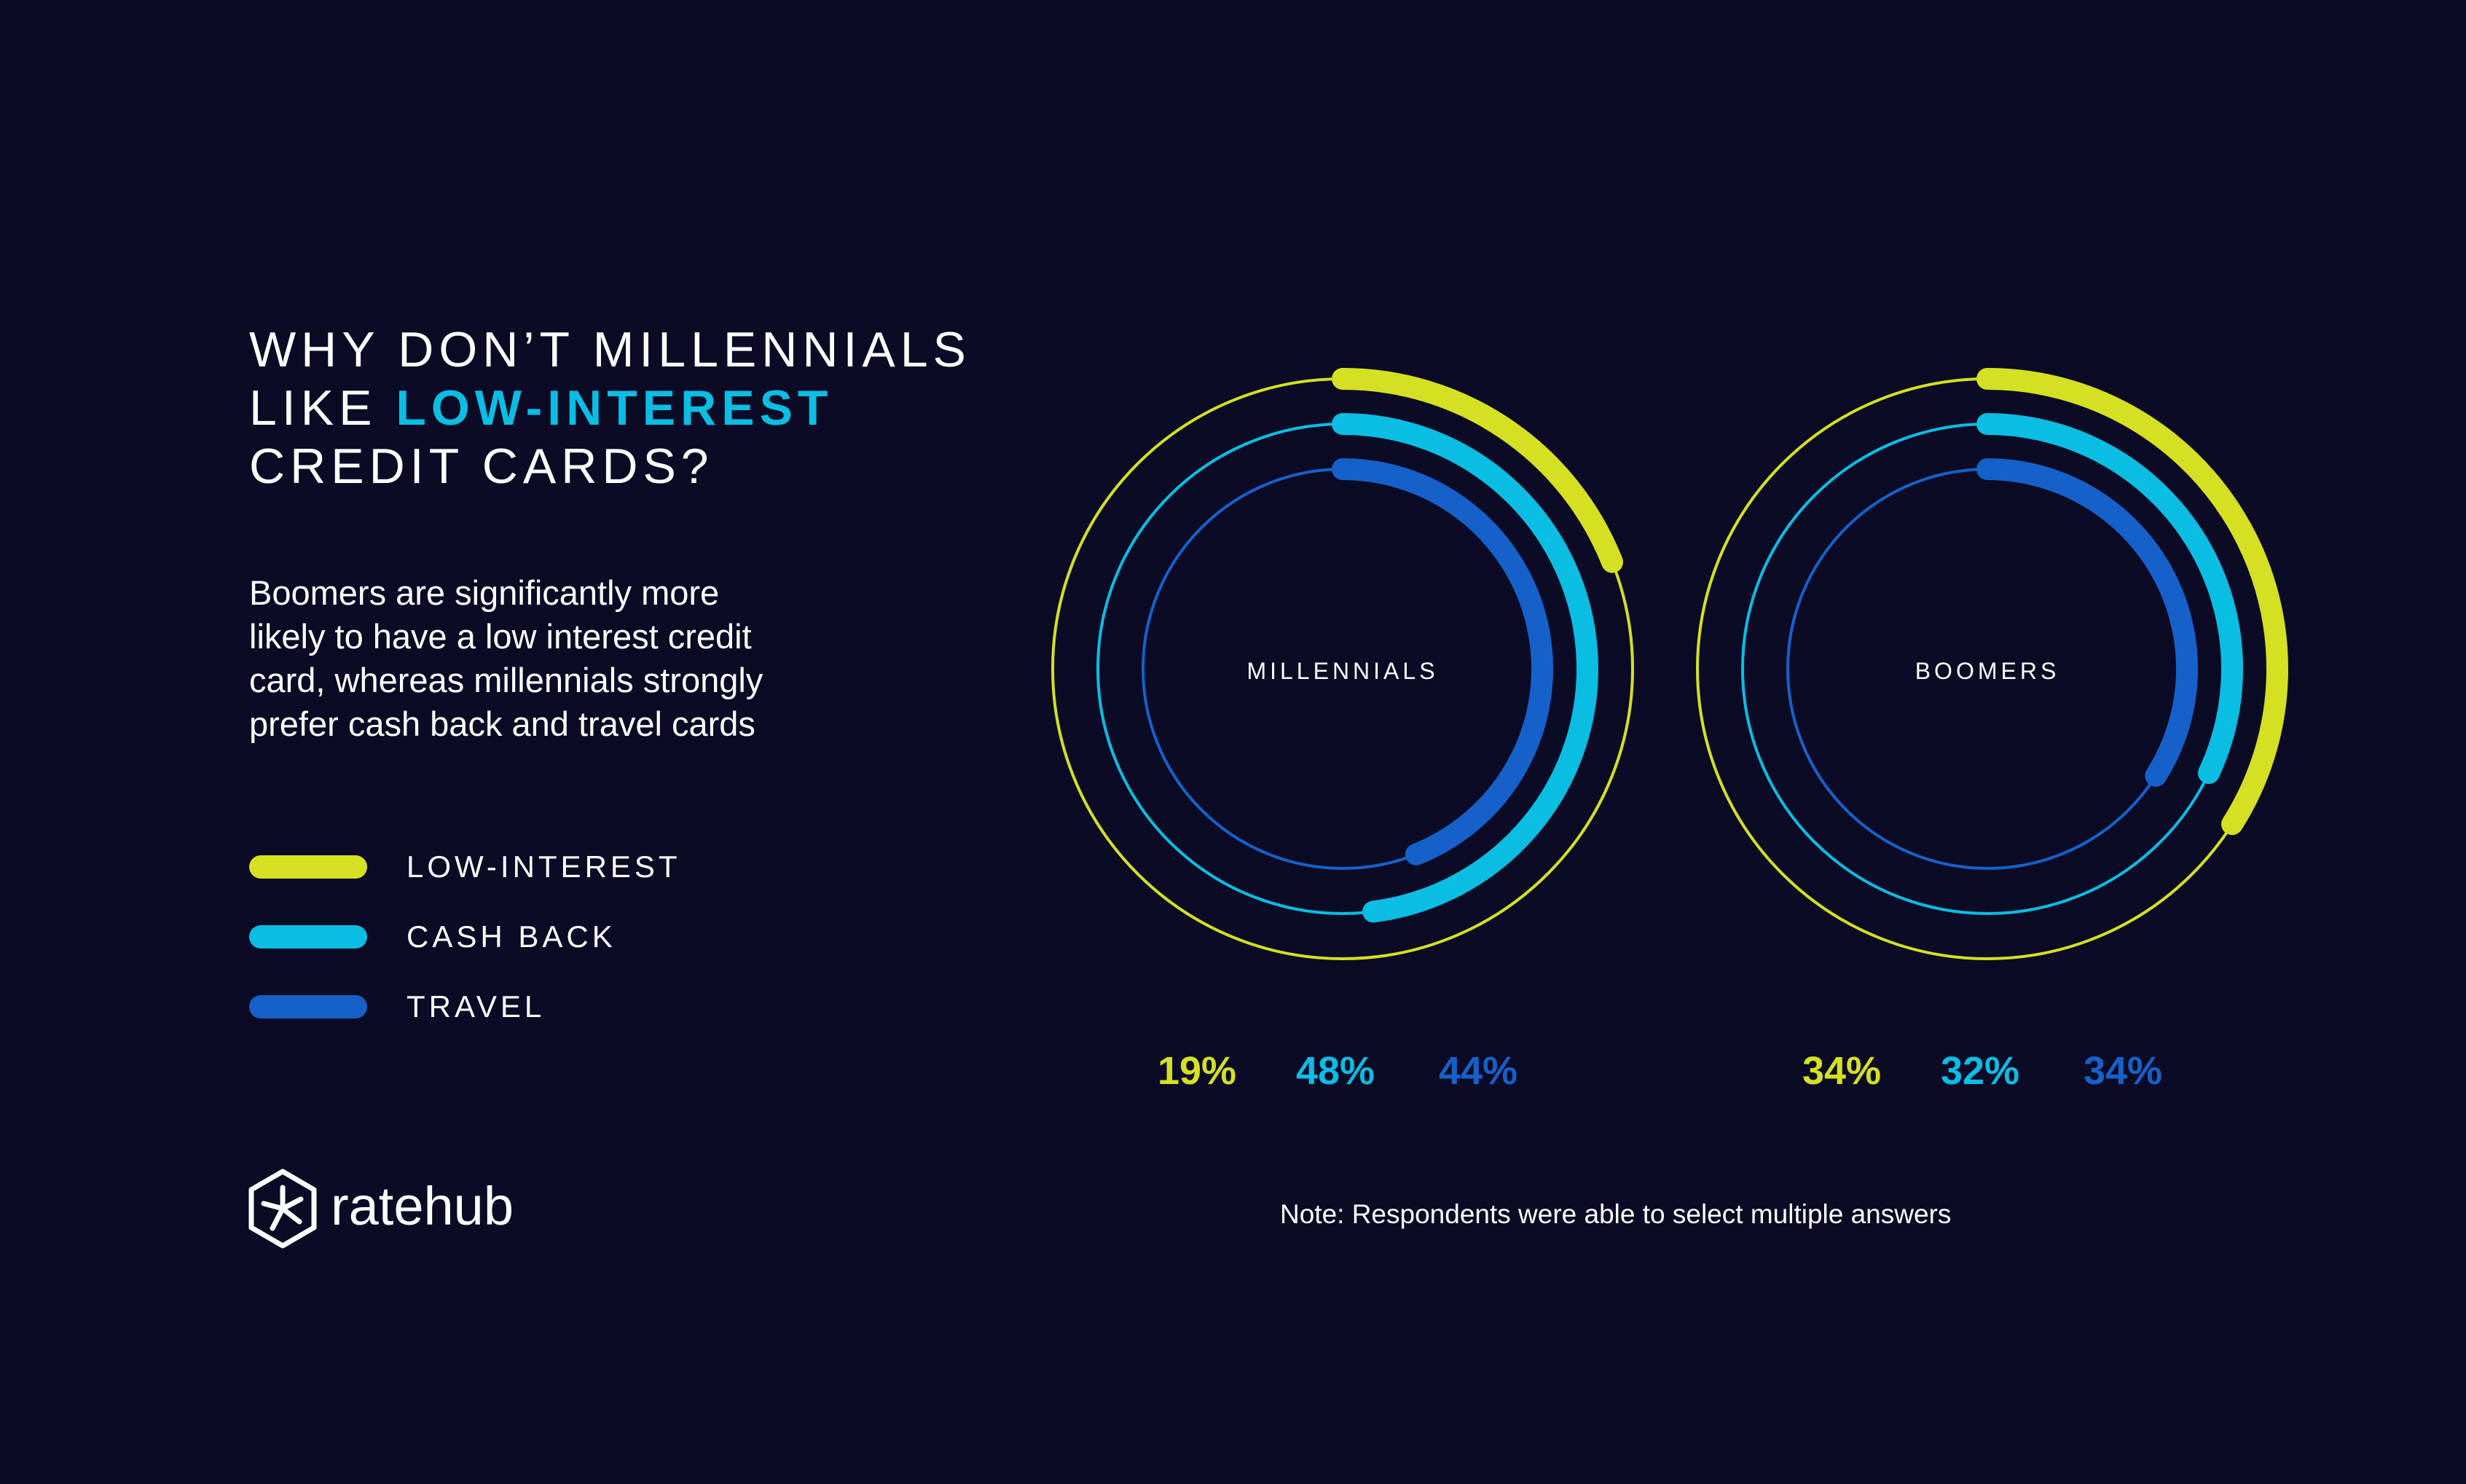 This screenshot has width=2466, height=1484. I want to click on brand-name: ratehub, so click(422, 1206).